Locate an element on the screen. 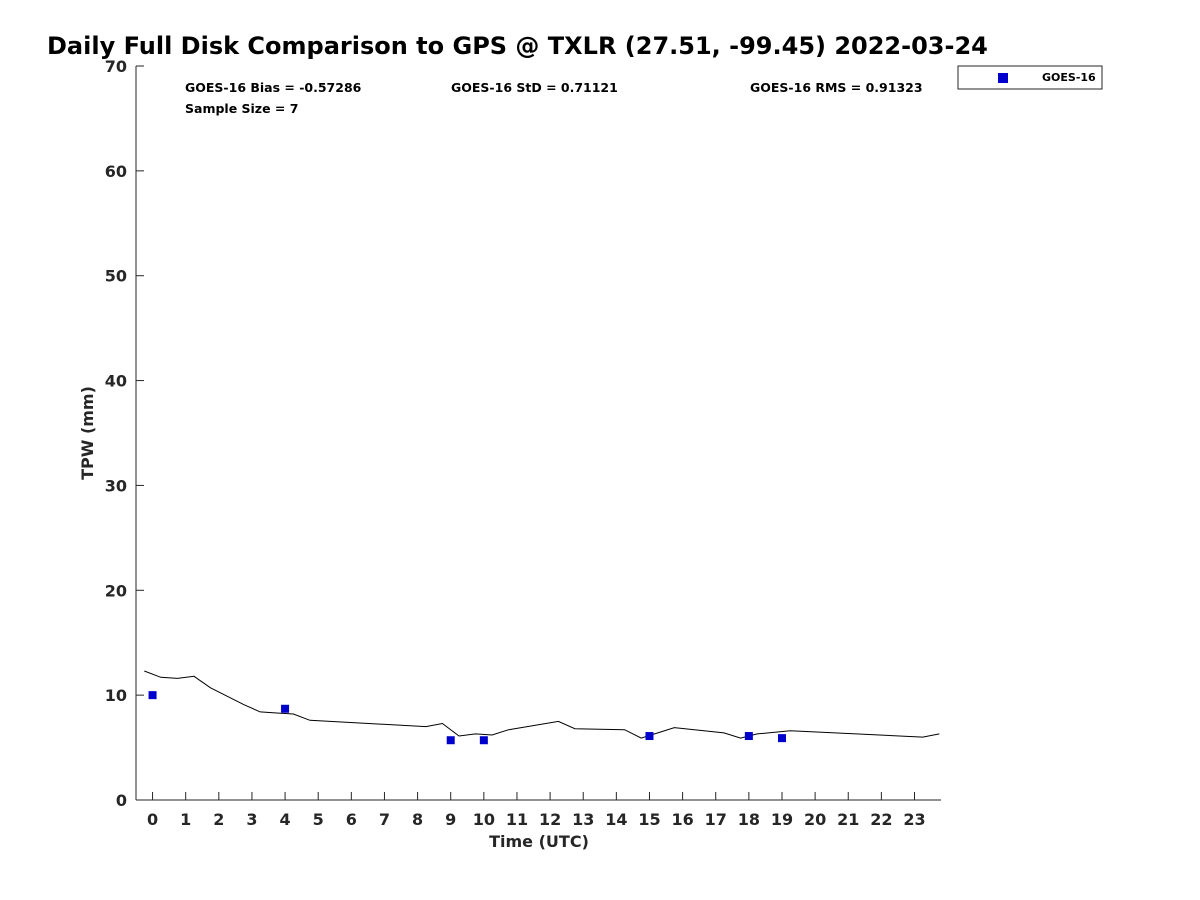  x-tick-label: 15 is located at coordinates (649, 819).